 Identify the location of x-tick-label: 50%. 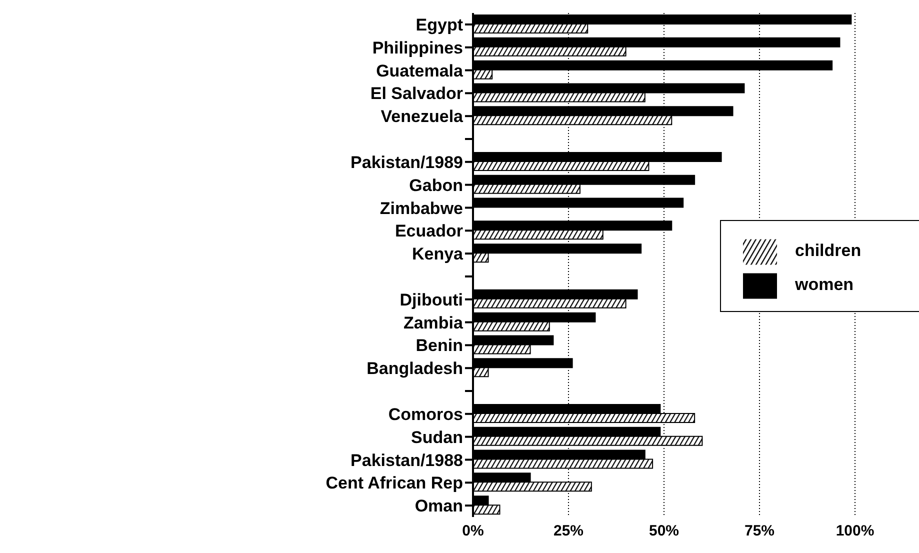
(664, 531).